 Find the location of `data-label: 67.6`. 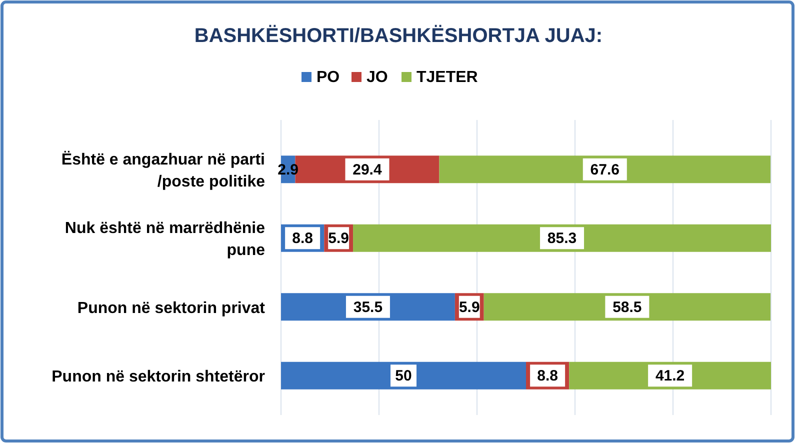

data-label: 67.6 is located at coordinates (605, 169).